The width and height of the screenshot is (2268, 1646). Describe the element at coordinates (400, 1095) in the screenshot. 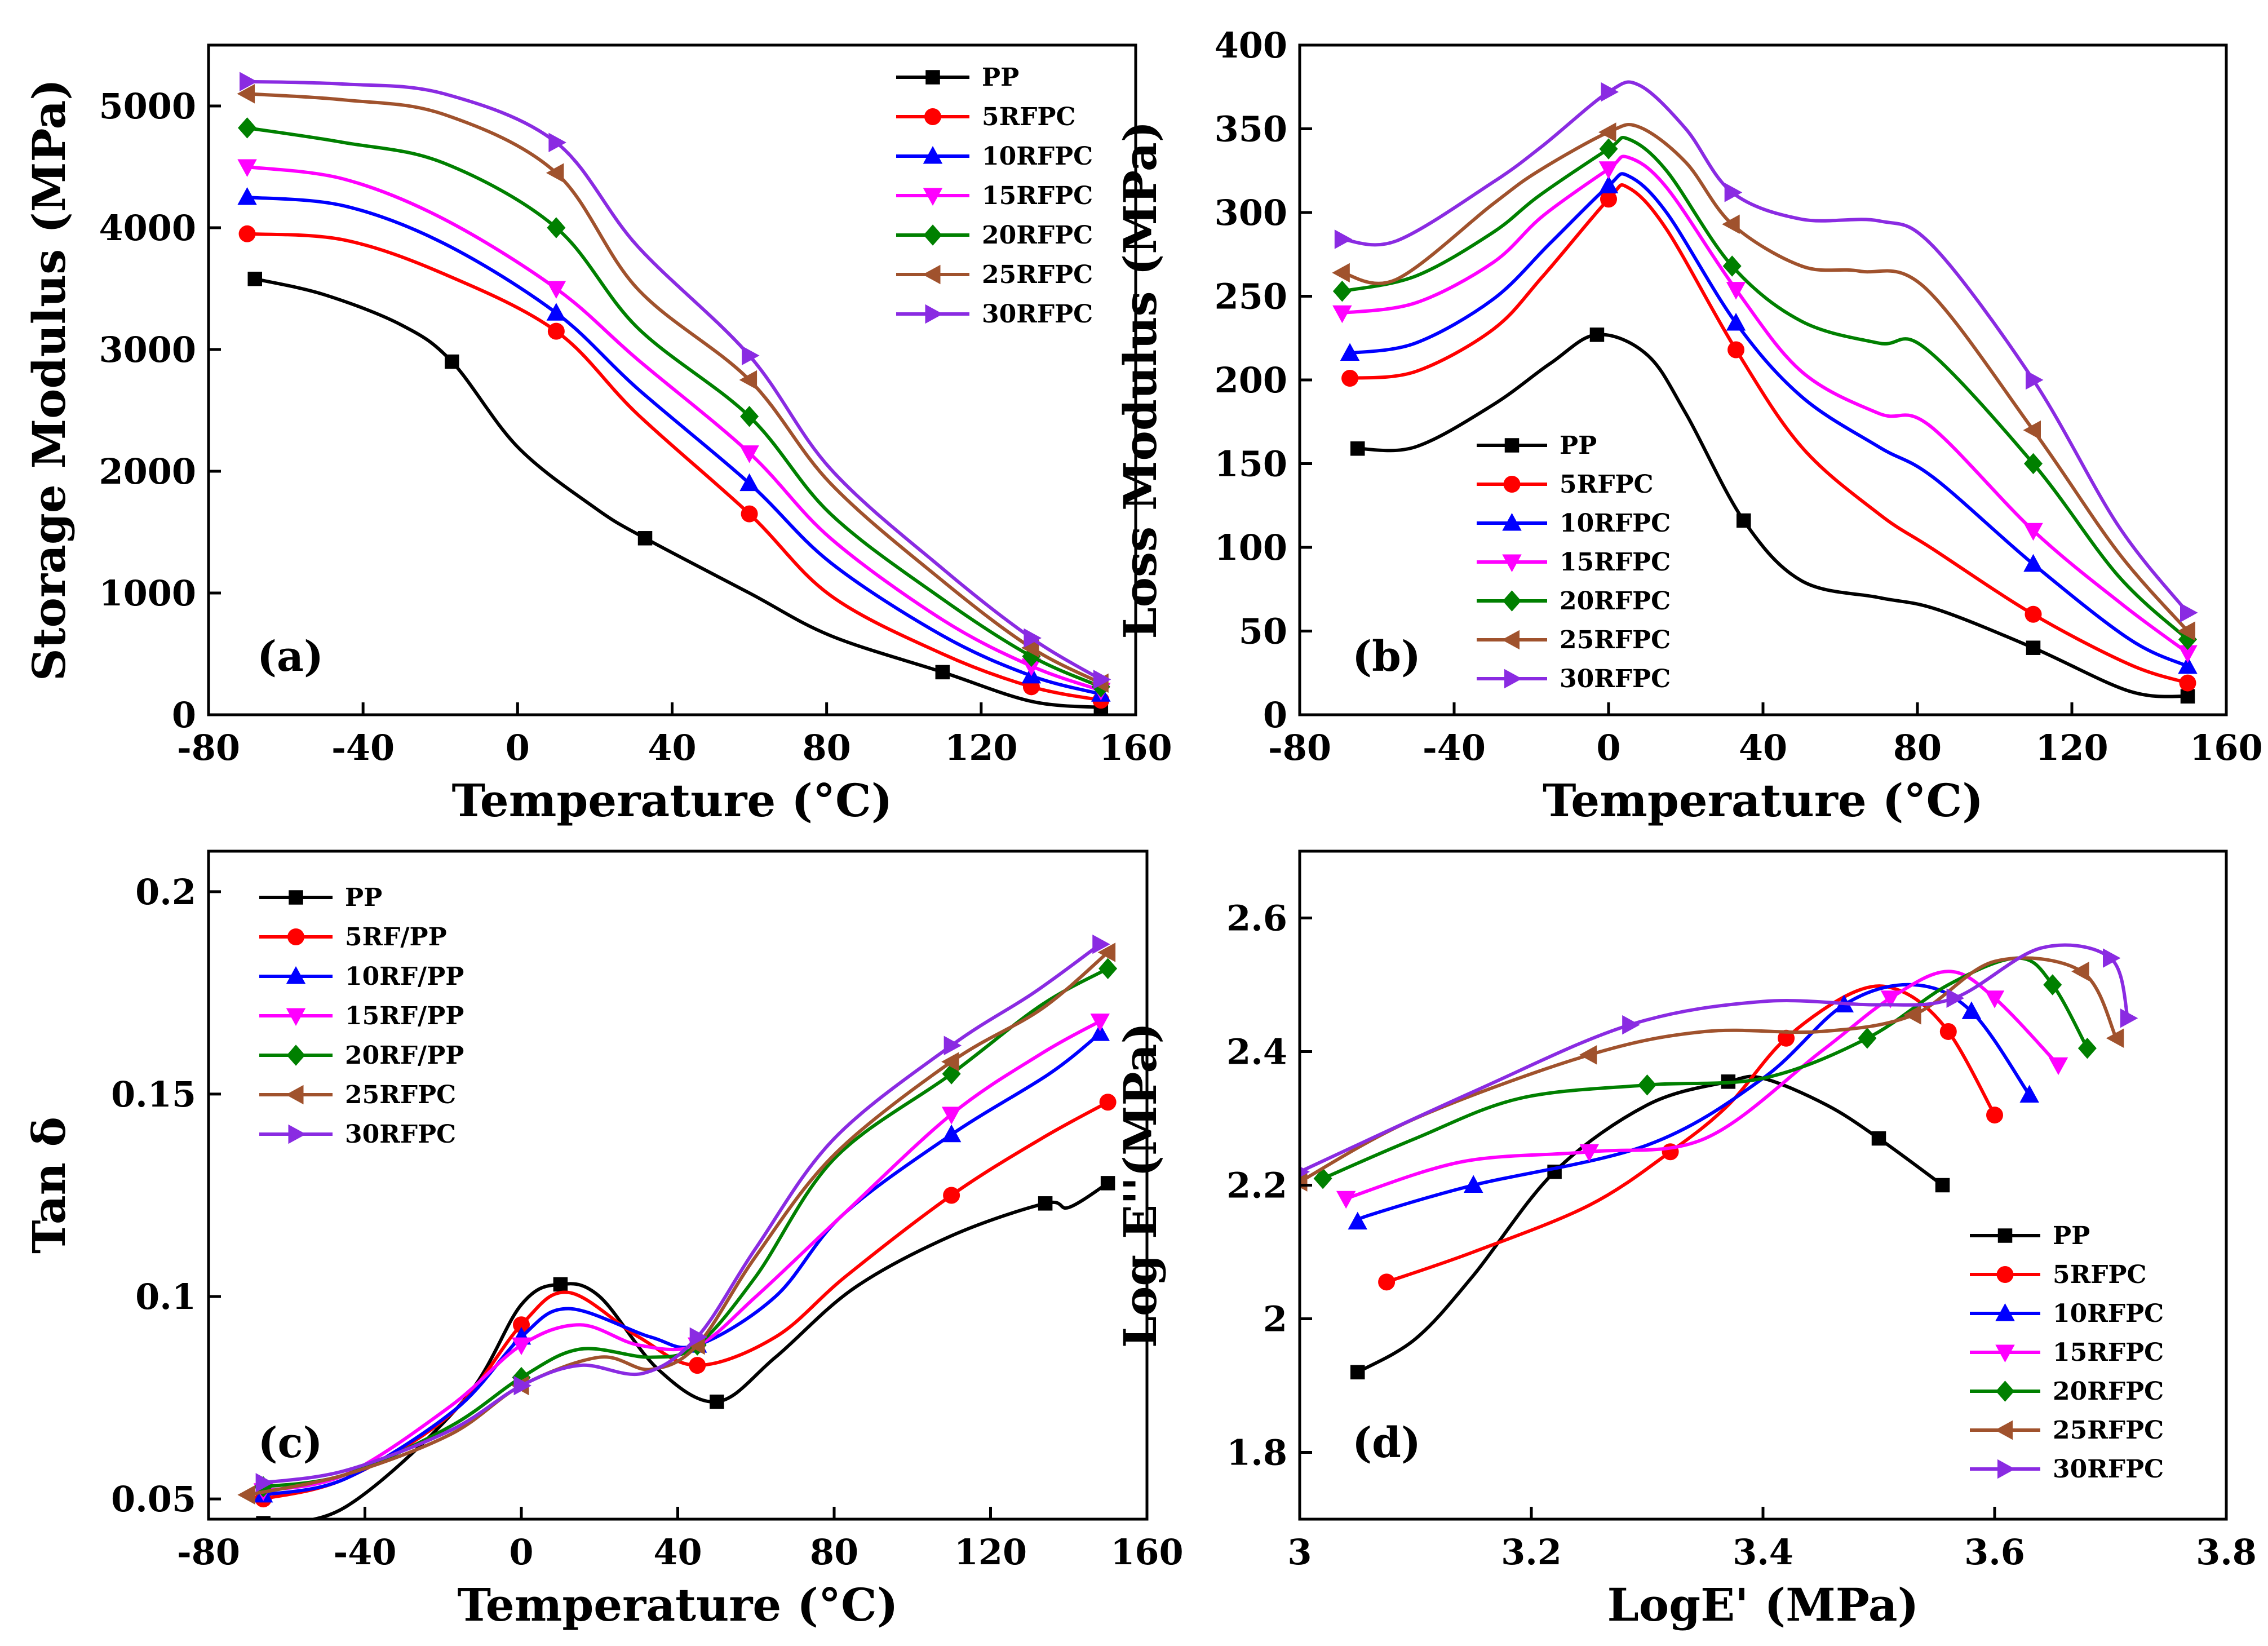

I see `legend-entry-c-5: 25RFPC` at that location.